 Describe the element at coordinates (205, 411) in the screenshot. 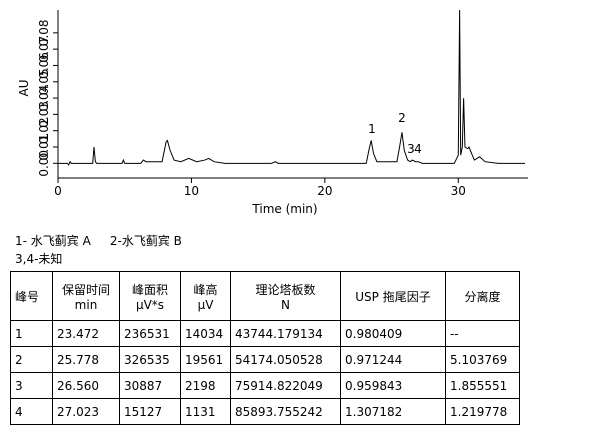

I see `cell: 1131` at that location.